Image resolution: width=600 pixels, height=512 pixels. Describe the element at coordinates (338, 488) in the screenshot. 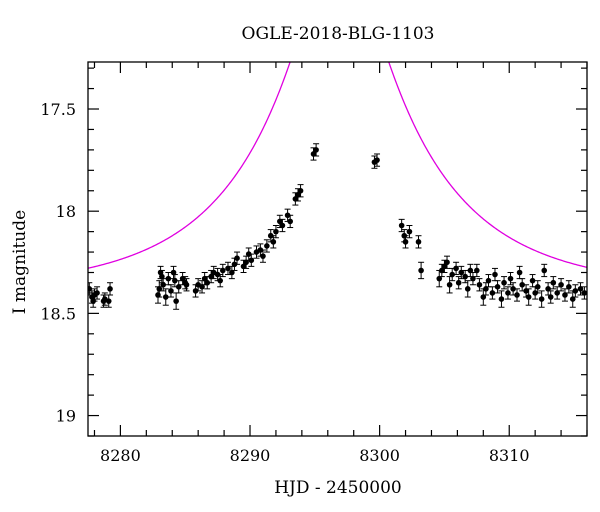

I see `x-axis-label: HJD - 2450000` at that location.